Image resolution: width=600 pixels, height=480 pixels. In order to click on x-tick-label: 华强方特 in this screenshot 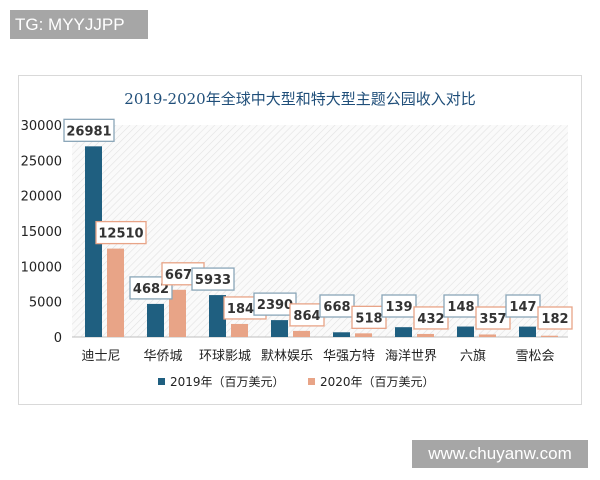, I will do `click(349, 356)`.